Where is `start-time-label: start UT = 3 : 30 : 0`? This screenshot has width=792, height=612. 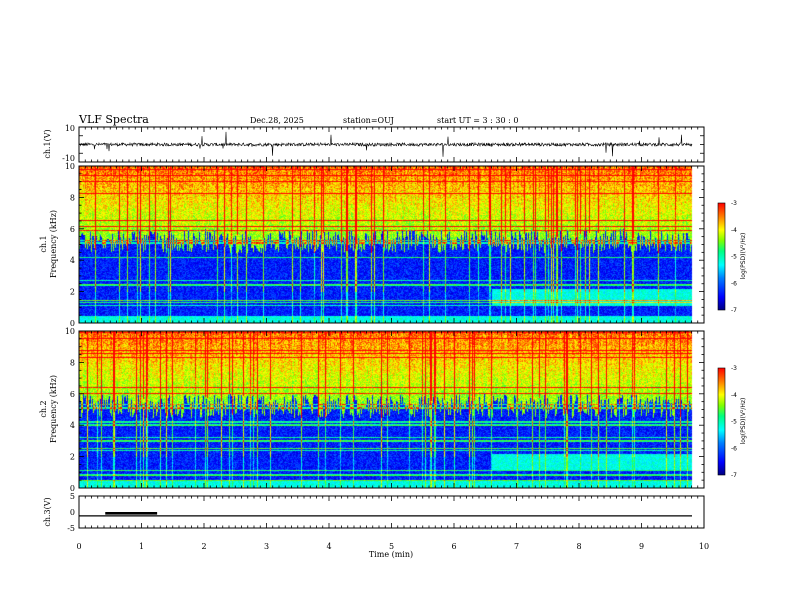
start-time-label: start UT = 3 : 30 : 0 is located at coordinates (477, 120).